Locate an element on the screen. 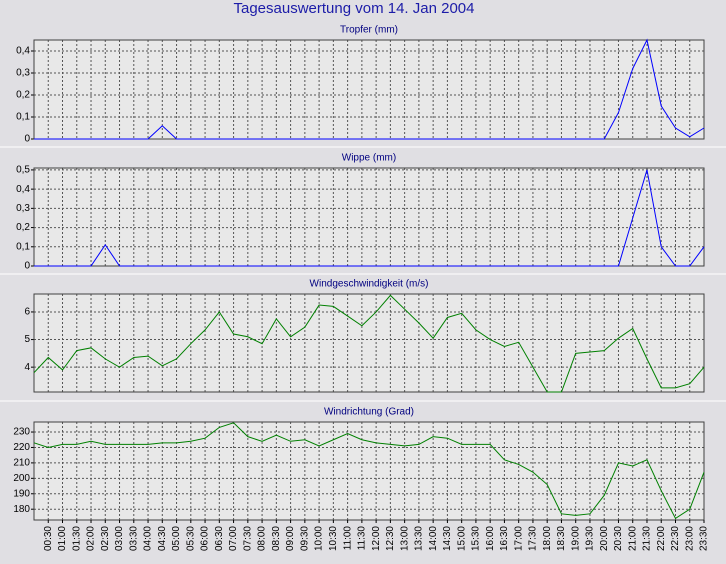  y-tick-label: 230 is located at coordinates (21, 432).